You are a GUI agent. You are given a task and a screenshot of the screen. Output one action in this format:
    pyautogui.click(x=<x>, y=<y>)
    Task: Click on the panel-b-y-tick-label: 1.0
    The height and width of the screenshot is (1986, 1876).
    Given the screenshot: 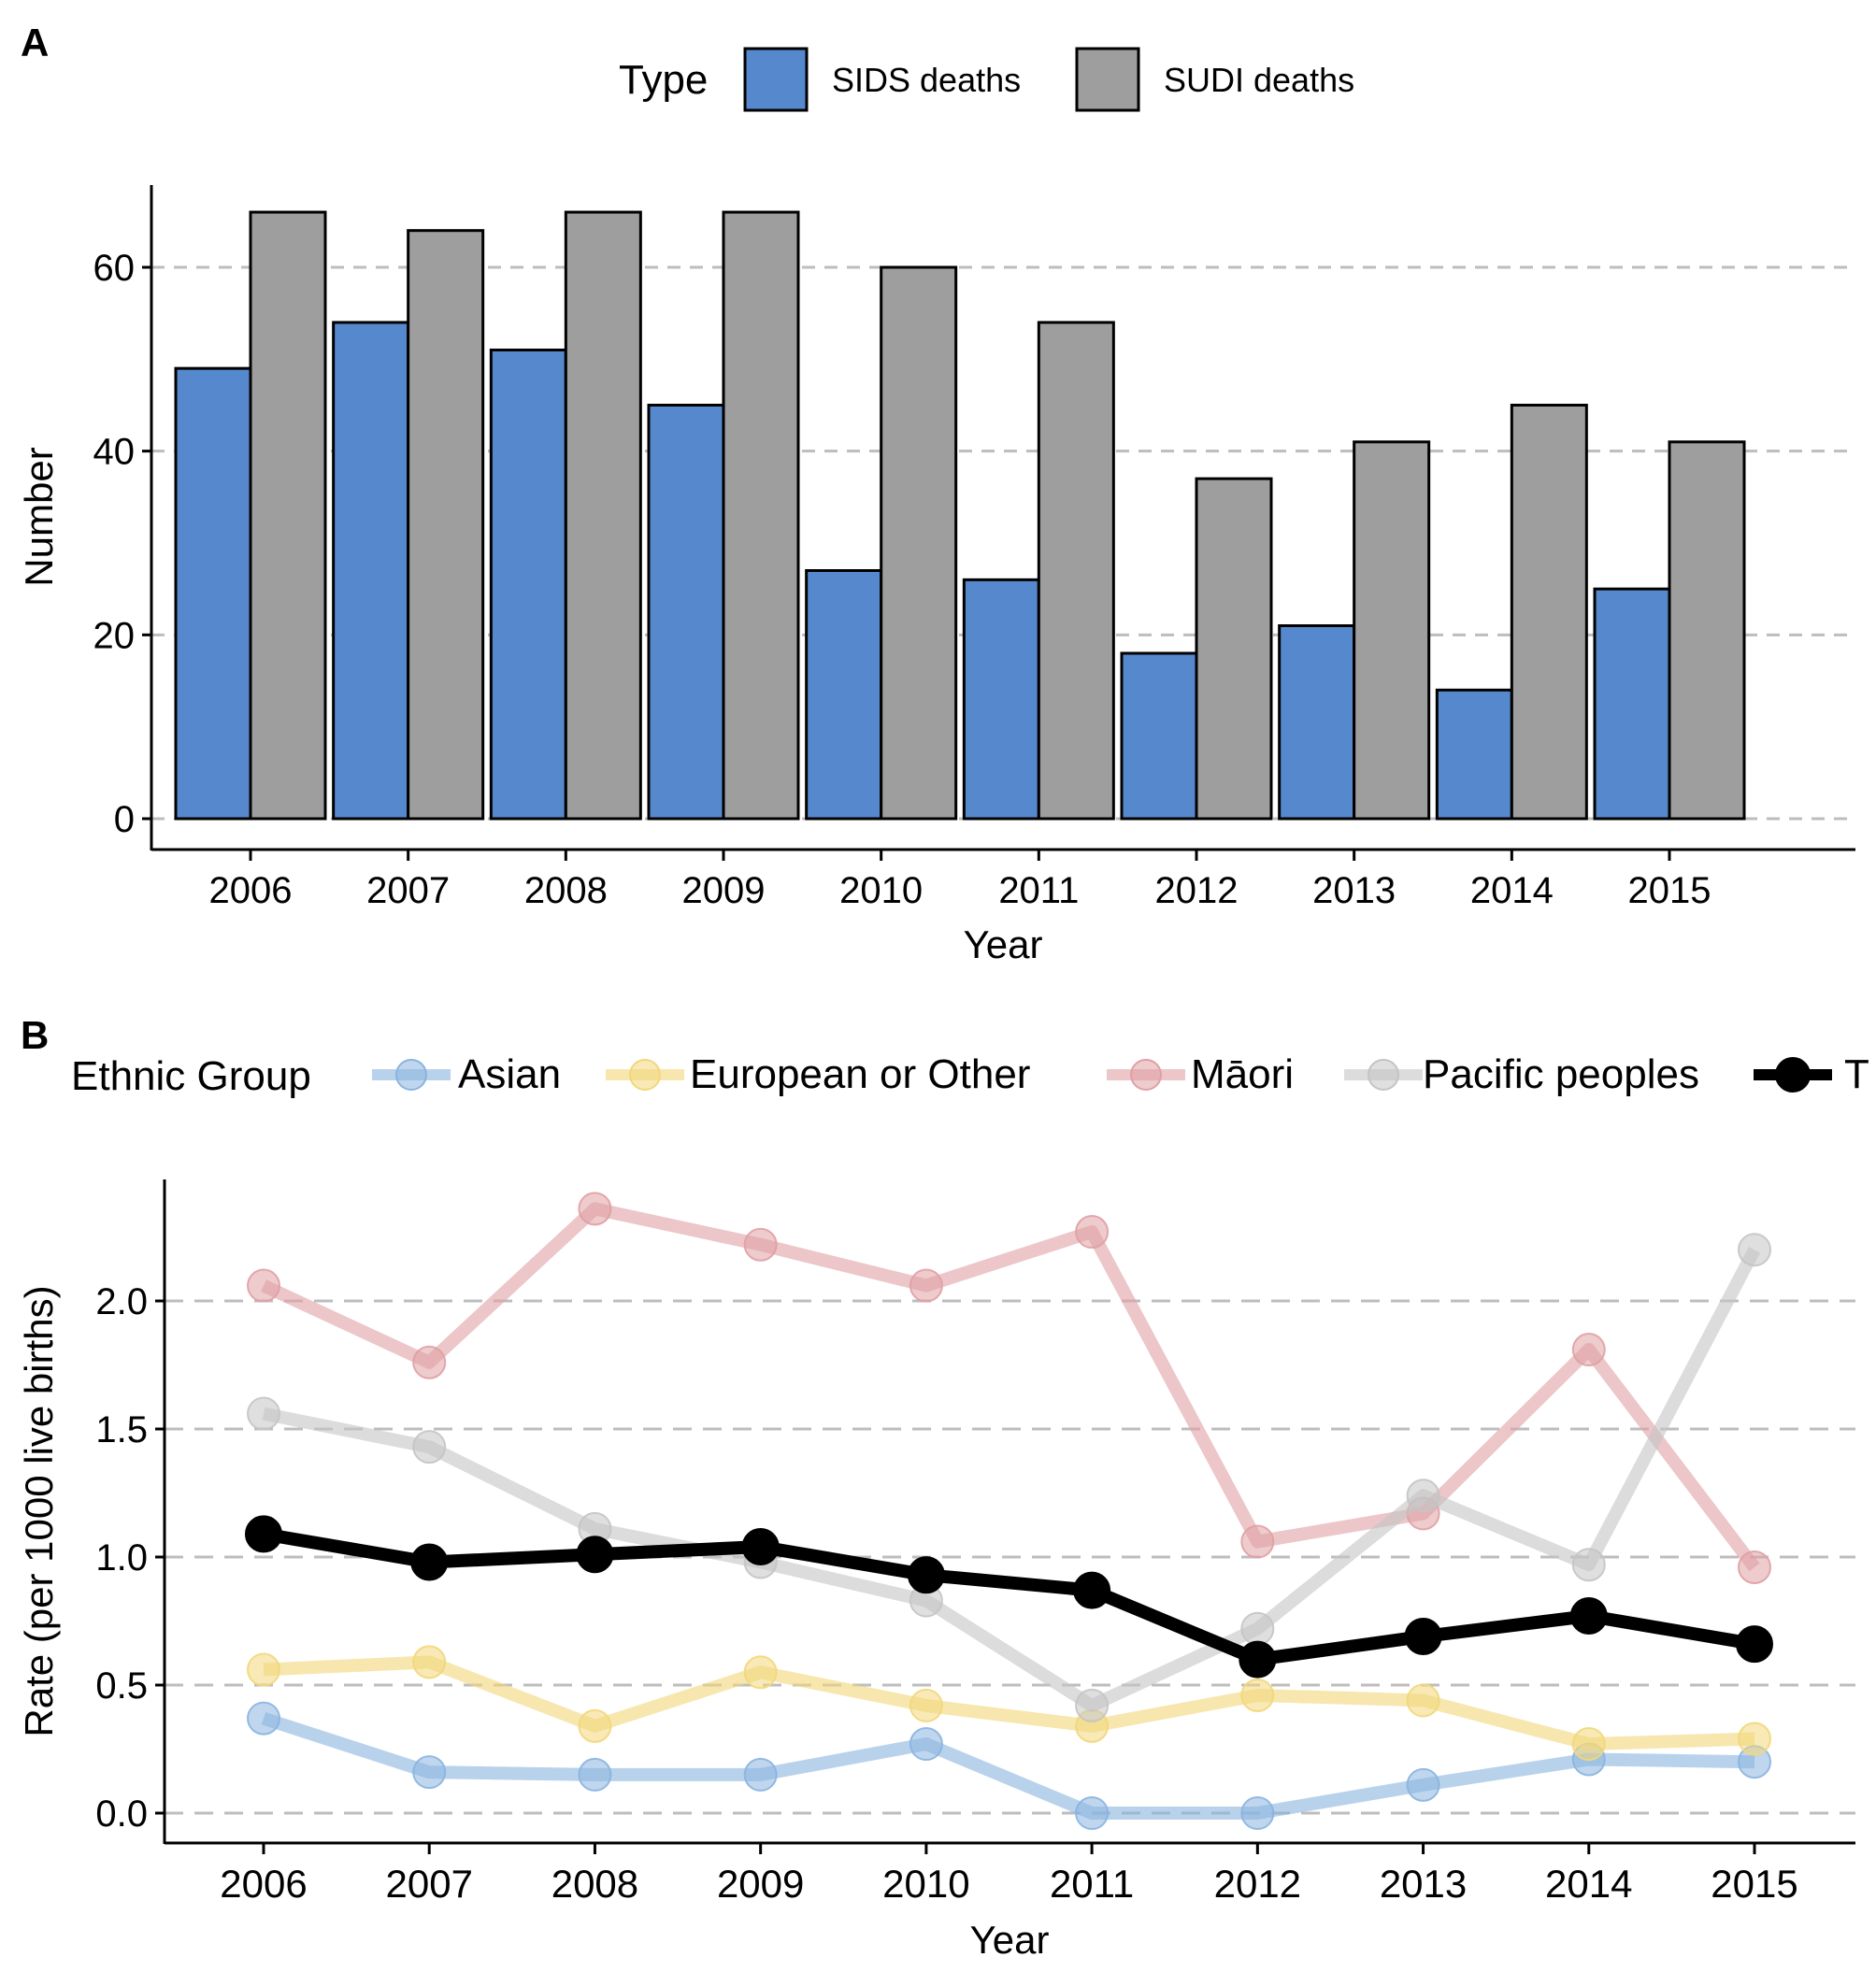 What is the action you would take?
    pyautogui.click(x=122, y=1558)
    